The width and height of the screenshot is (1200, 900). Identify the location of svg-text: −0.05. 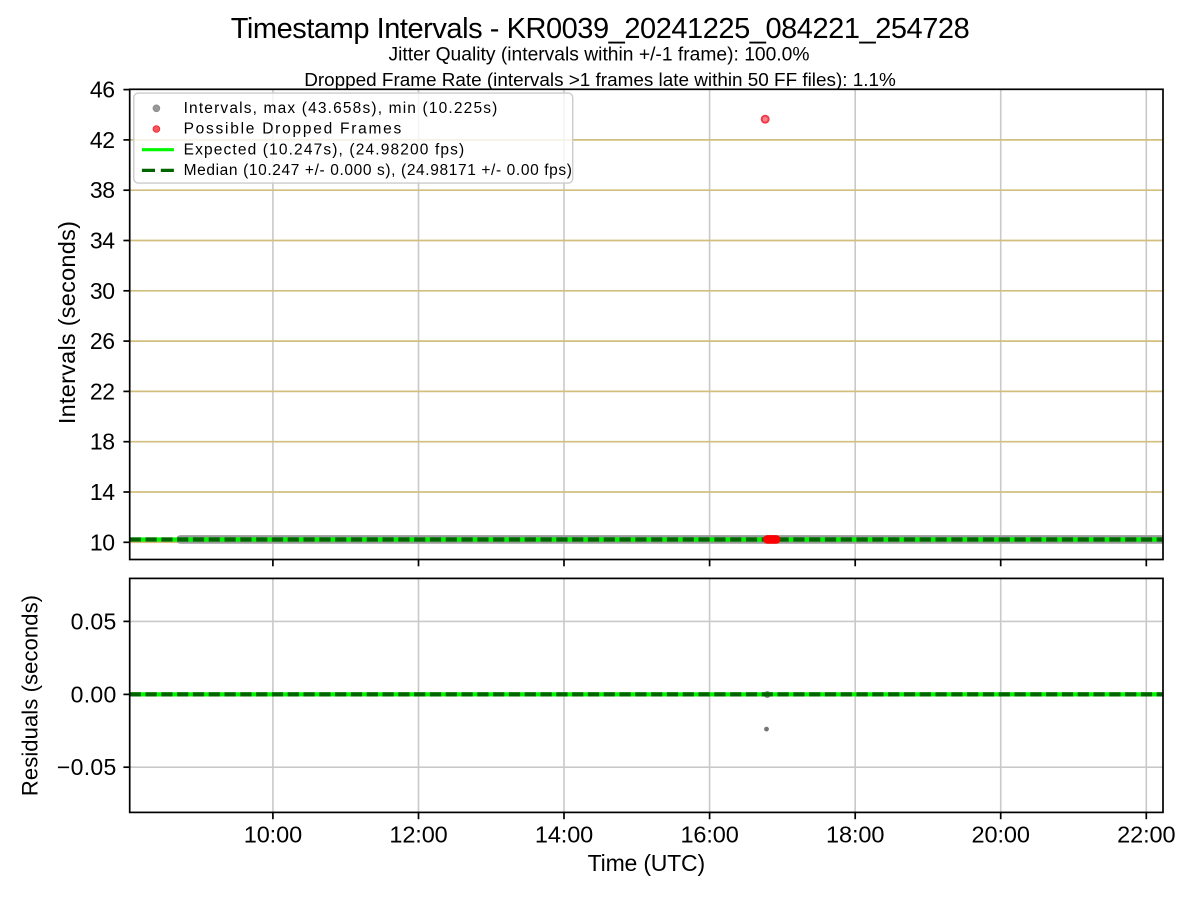
(87, 767).